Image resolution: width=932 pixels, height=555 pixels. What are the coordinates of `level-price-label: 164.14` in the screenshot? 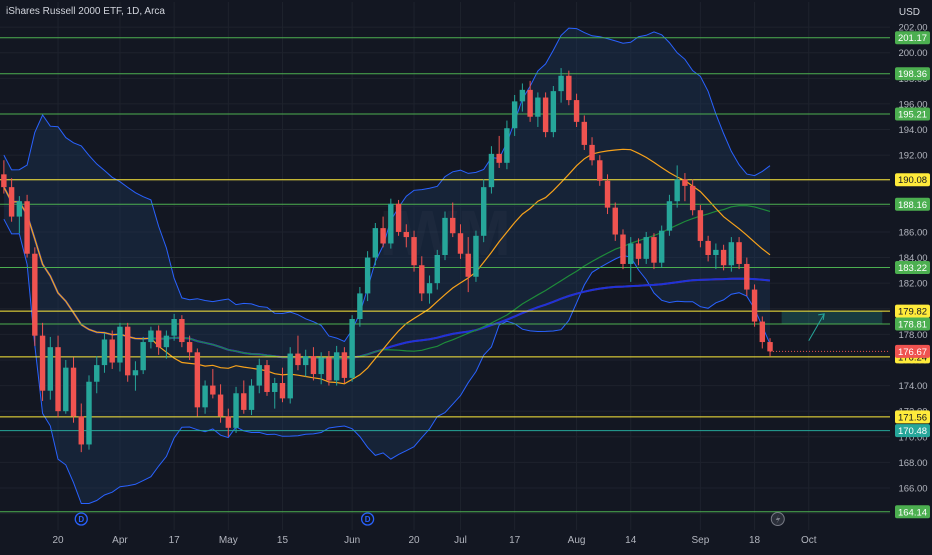 It's located at (912, 512).